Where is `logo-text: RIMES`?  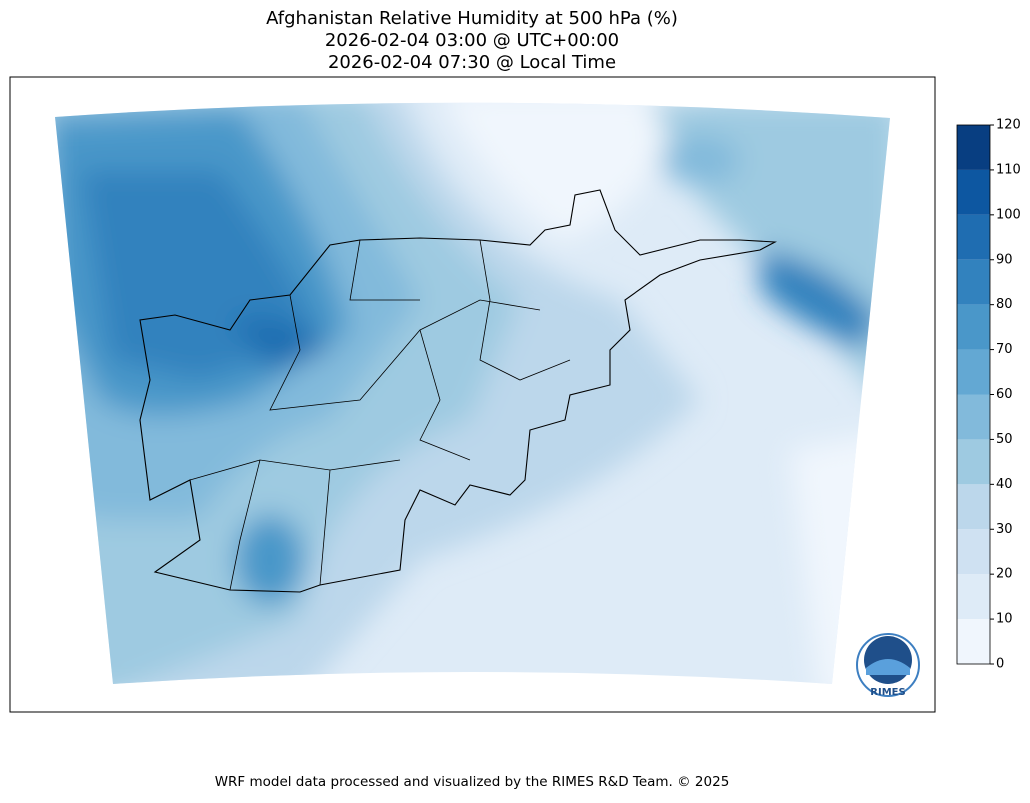 logo-text: RIMES is located at coordinates (887, 692).